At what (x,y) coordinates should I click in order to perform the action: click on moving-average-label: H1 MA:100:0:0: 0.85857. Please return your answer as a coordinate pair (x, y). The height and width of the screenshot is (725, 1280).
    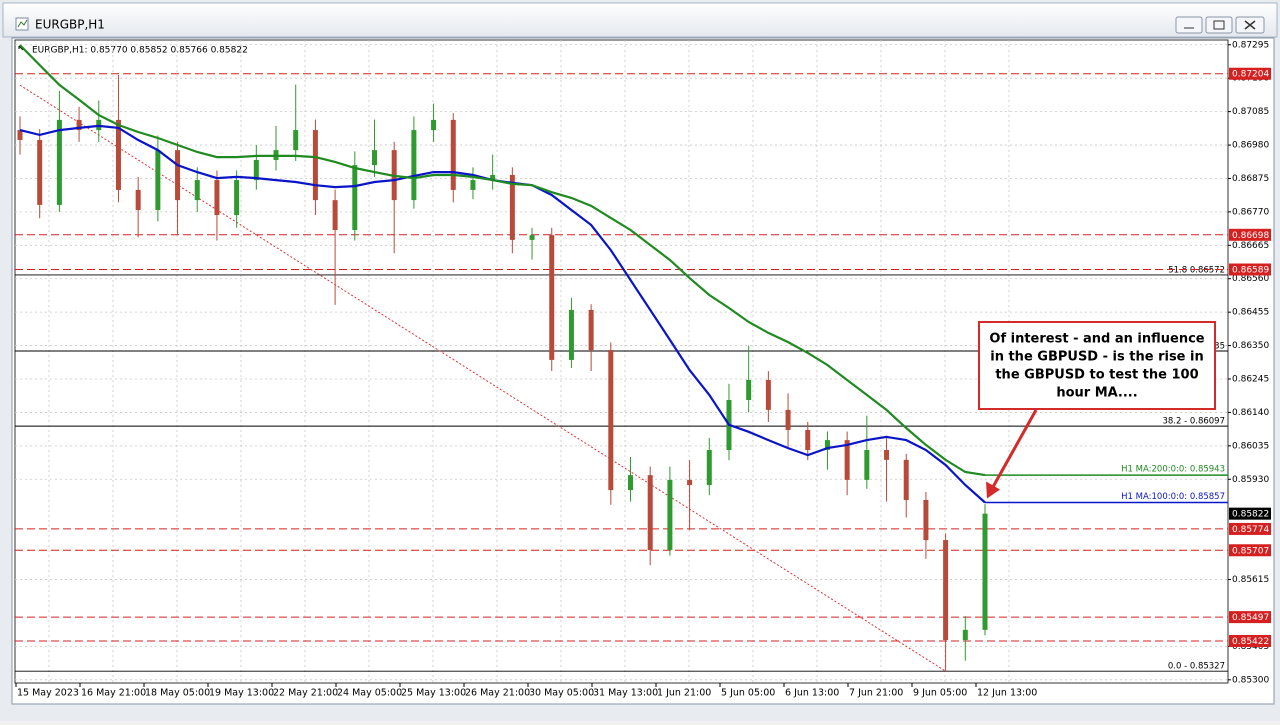
    Looking at the image, I should click on (1173, 497).